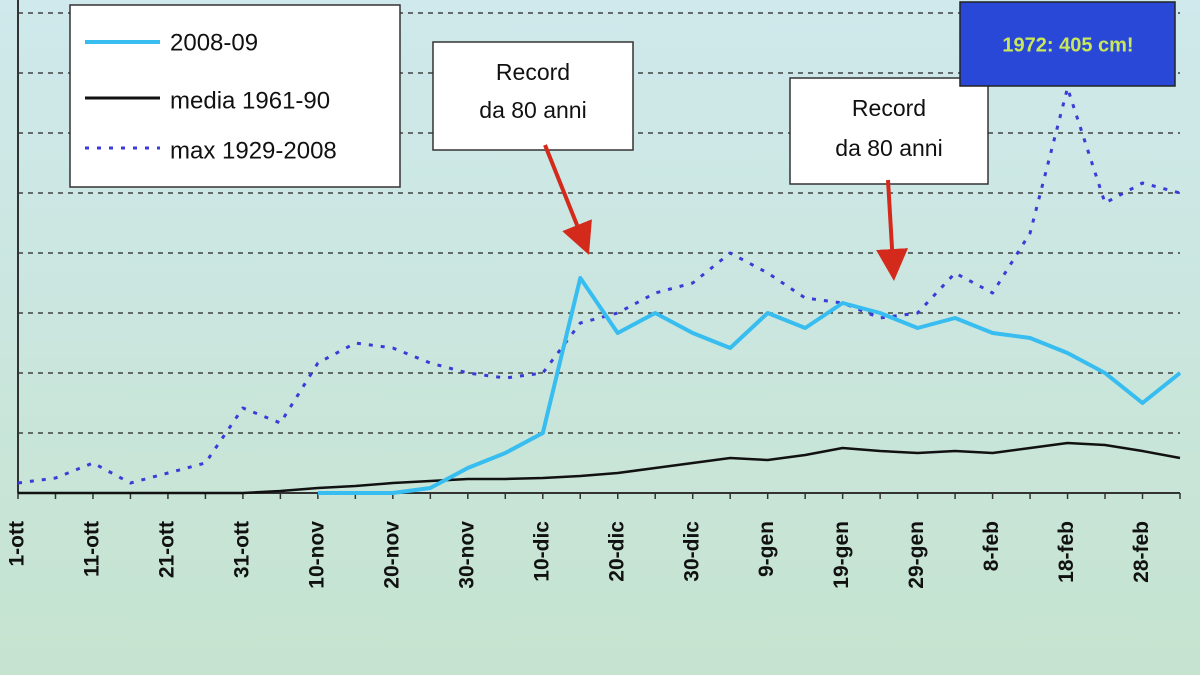 This screenshot has height=675, width=1200. I want to click on x-tick-label: 20-nov, so click(391, 555).